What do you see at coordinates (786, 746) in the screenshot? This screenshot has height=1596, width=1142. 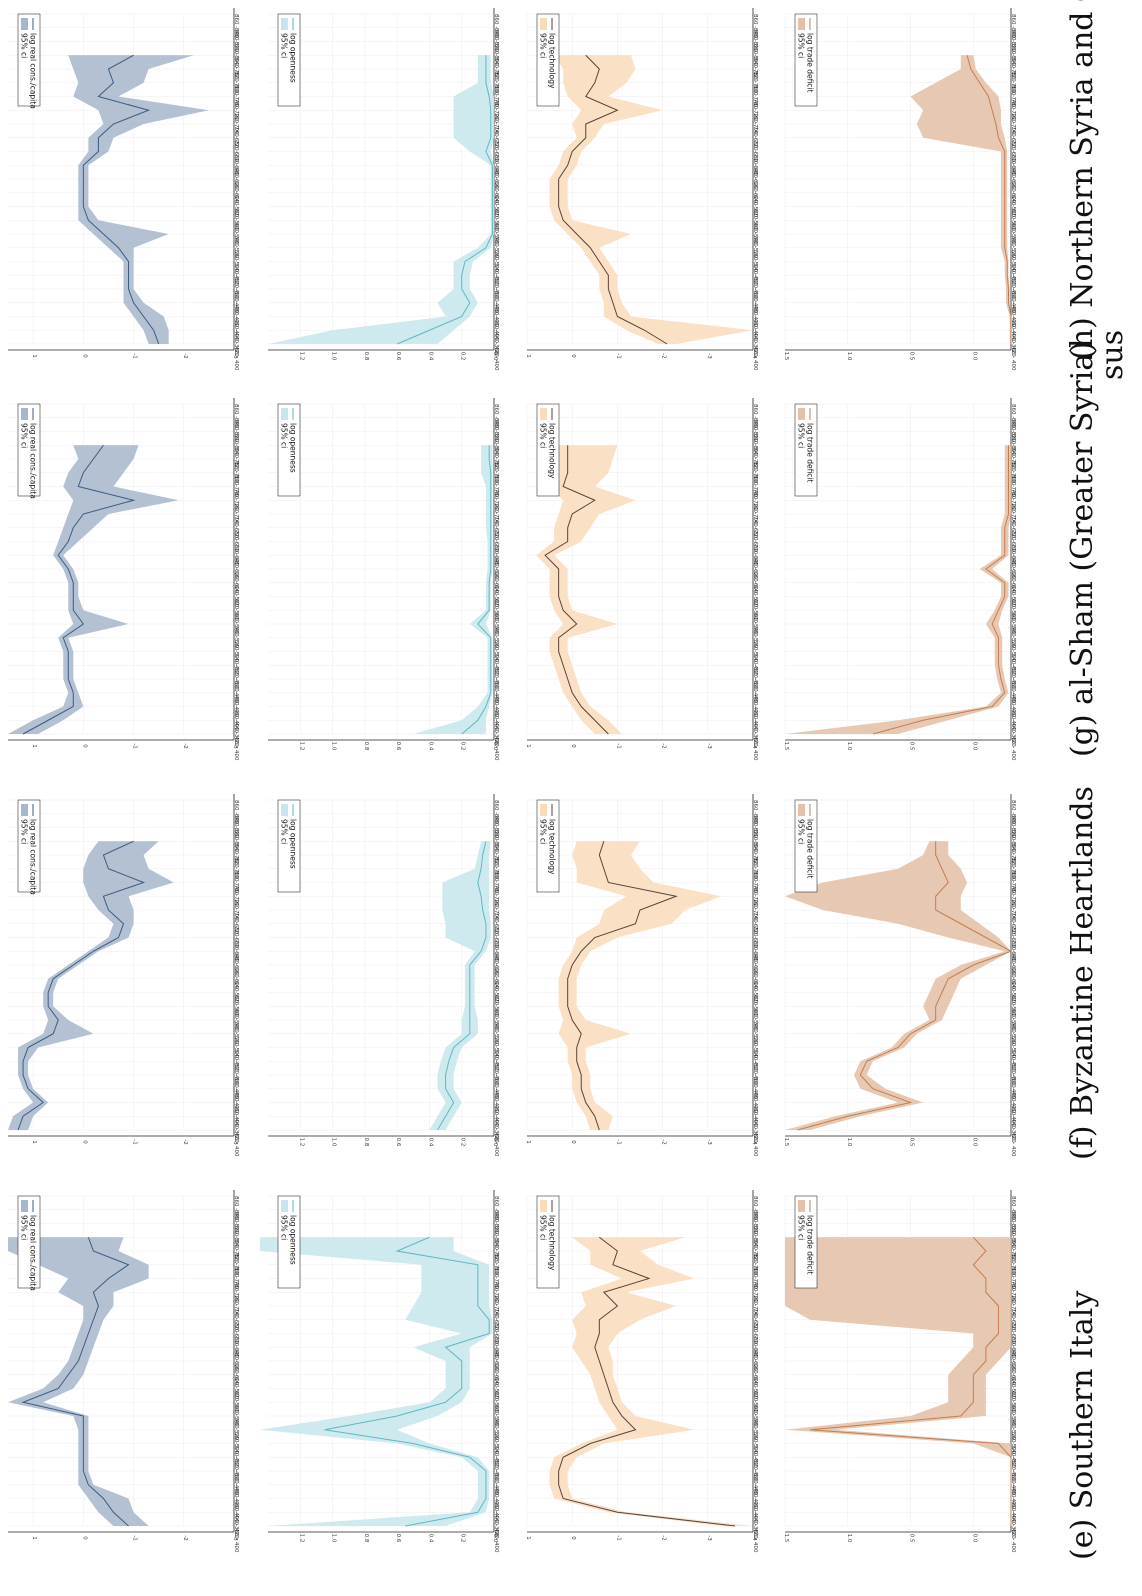 I see `value-tick-label: 1.5` at bounding box center [786, 746].